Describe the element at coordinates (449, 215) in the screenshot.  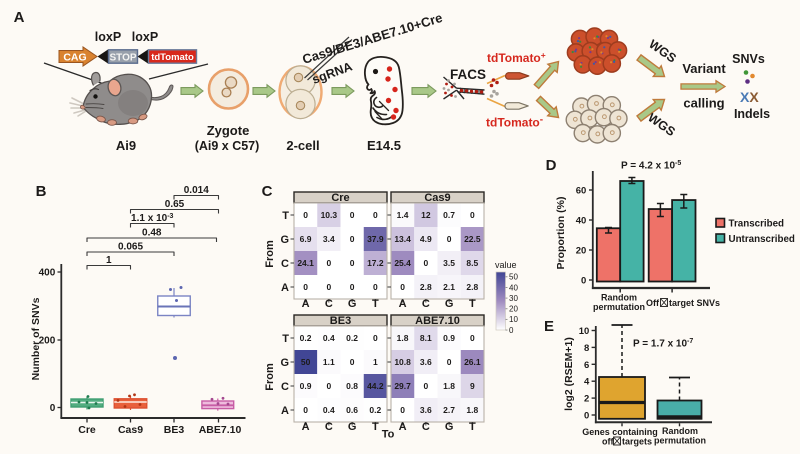
I see `svg-text: 0.7` at that location.